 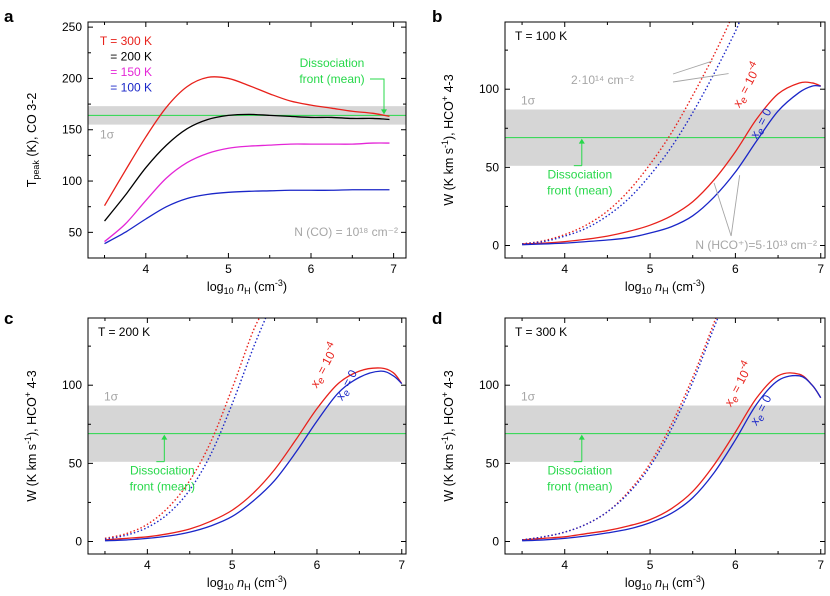 What do you see at coordinates (72, 130) in the screenshot?
I see `y-tick-label: 150` at bounding box center [72, 130].